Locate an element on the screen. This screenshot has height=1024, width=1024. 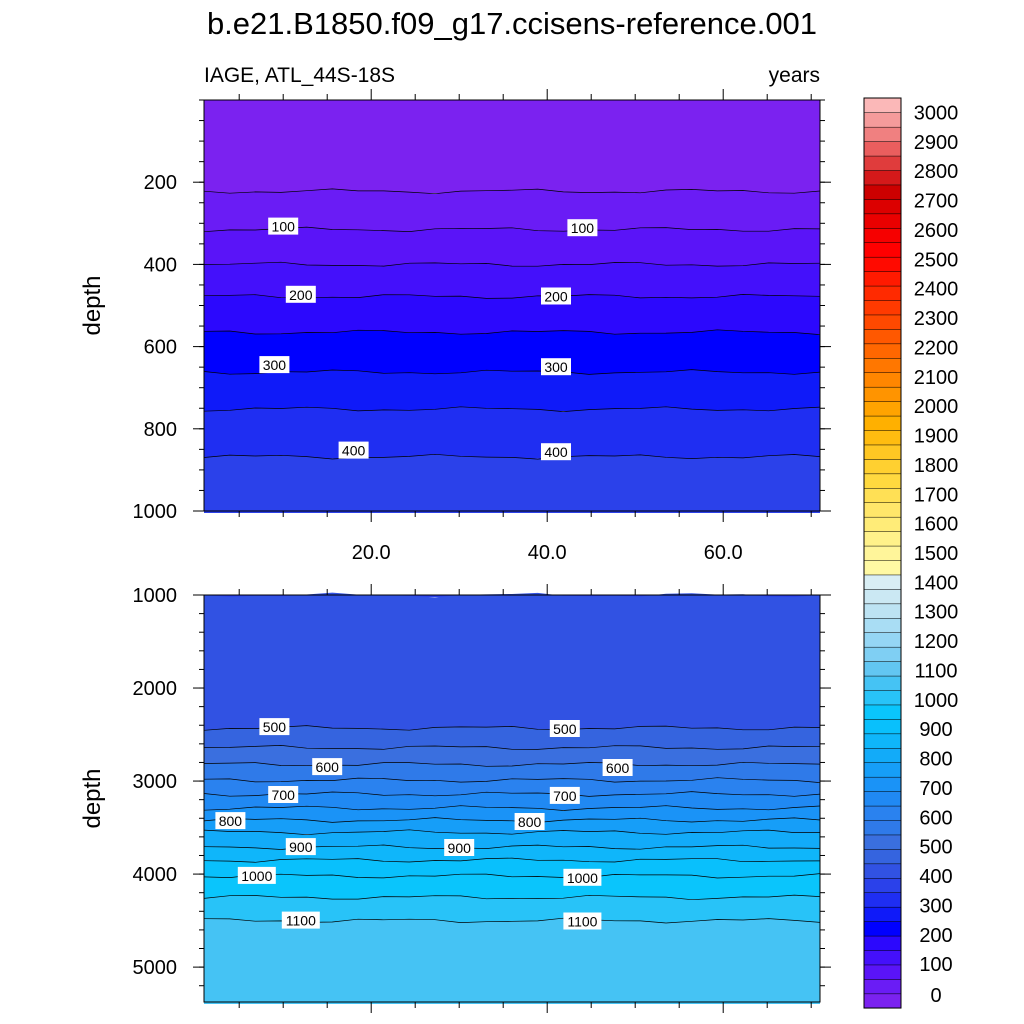
colorbar-label: 1100 is located at coordinates (935, 672).